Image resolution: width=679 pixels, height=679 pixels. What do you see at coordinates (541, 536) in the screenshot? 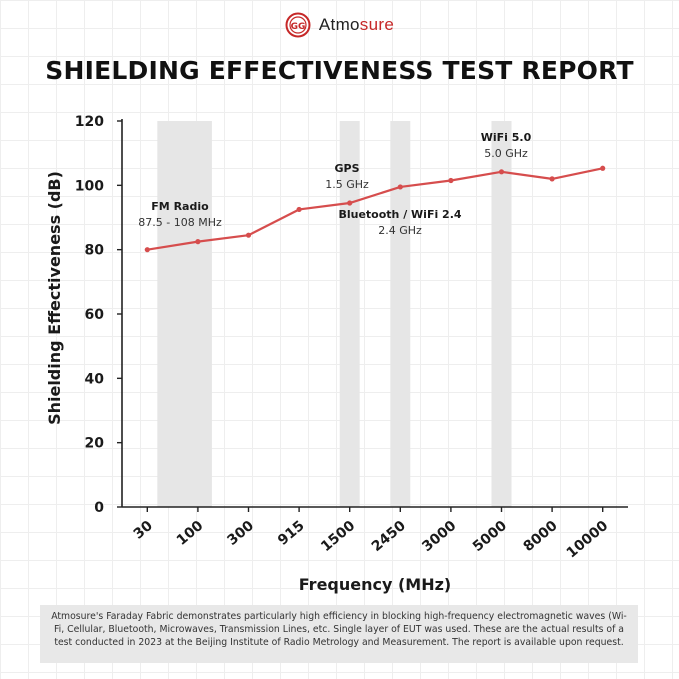
I see `x-tick-label-8000: 8000` at bounding box center [541, 536].